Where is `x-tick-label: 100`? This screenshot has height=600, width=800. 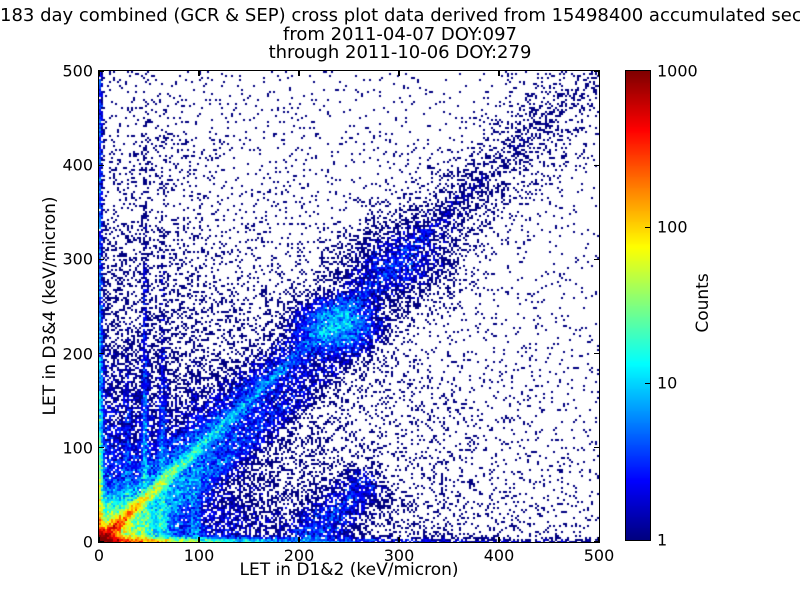 x-tick-label: 100 is located at coordinates (199, 555).